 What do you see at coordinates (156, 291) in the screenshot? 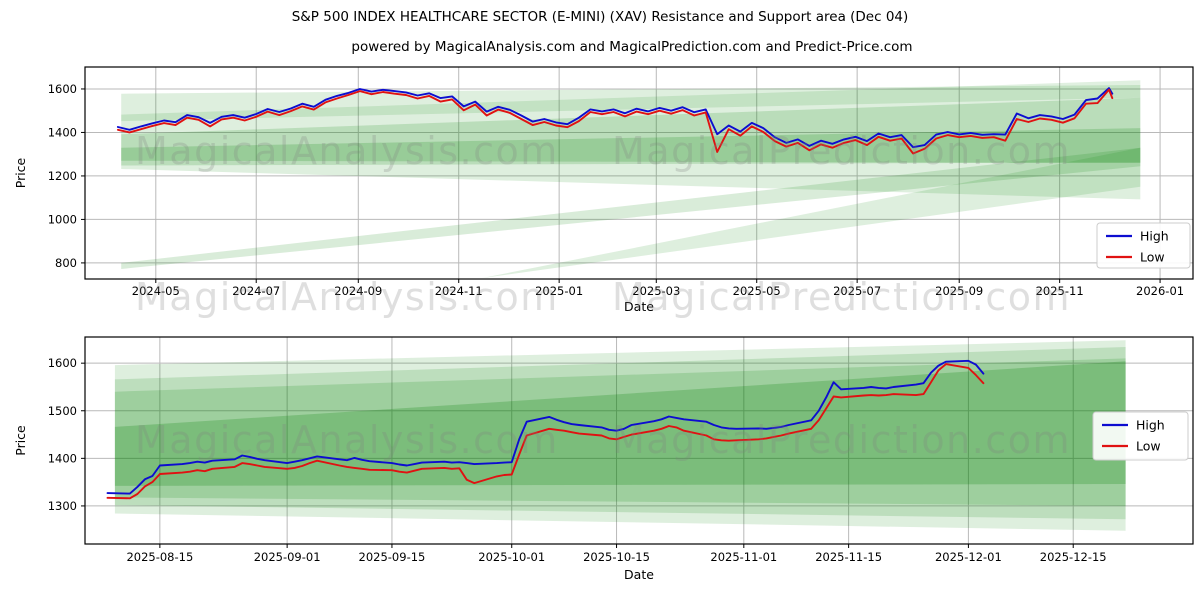
I see `x-tick-label: 2024-05` at bounding box center [156, 291].